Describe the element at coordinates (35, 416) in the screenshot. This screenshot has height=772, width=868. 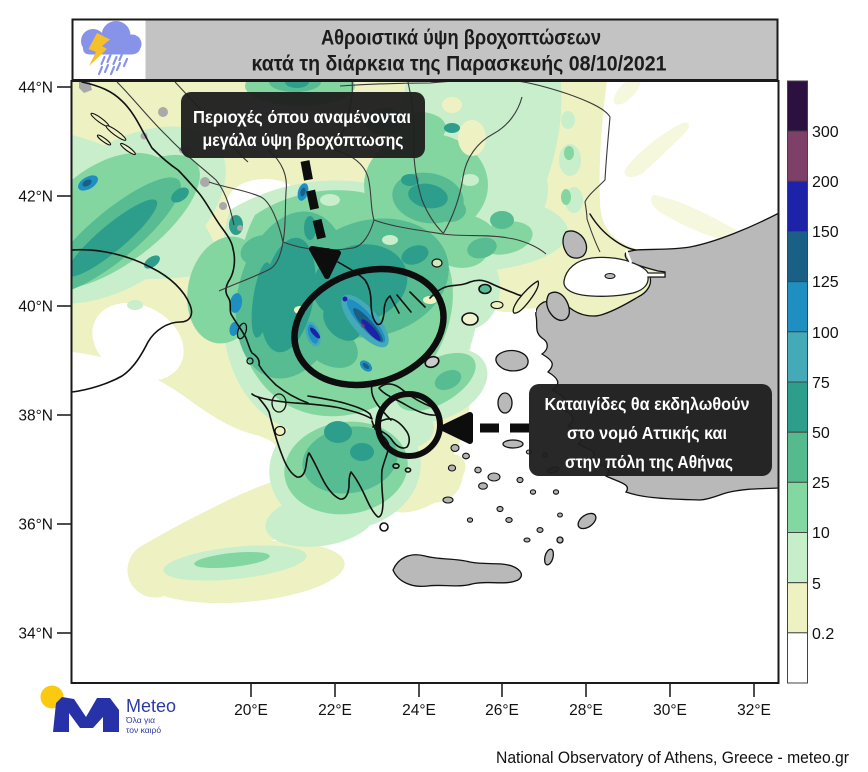
I see `svg-text: 38°N` at that location.